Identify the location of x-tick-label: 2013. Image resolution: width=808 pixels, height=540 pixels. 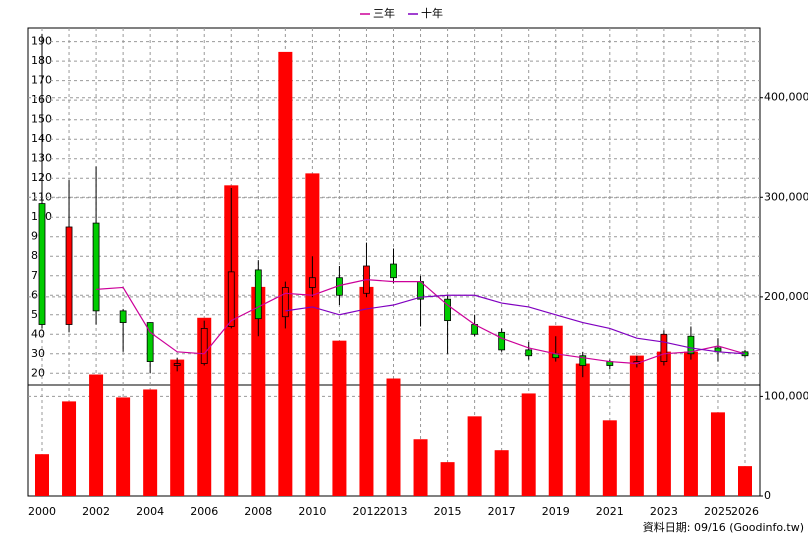
(394, 511).